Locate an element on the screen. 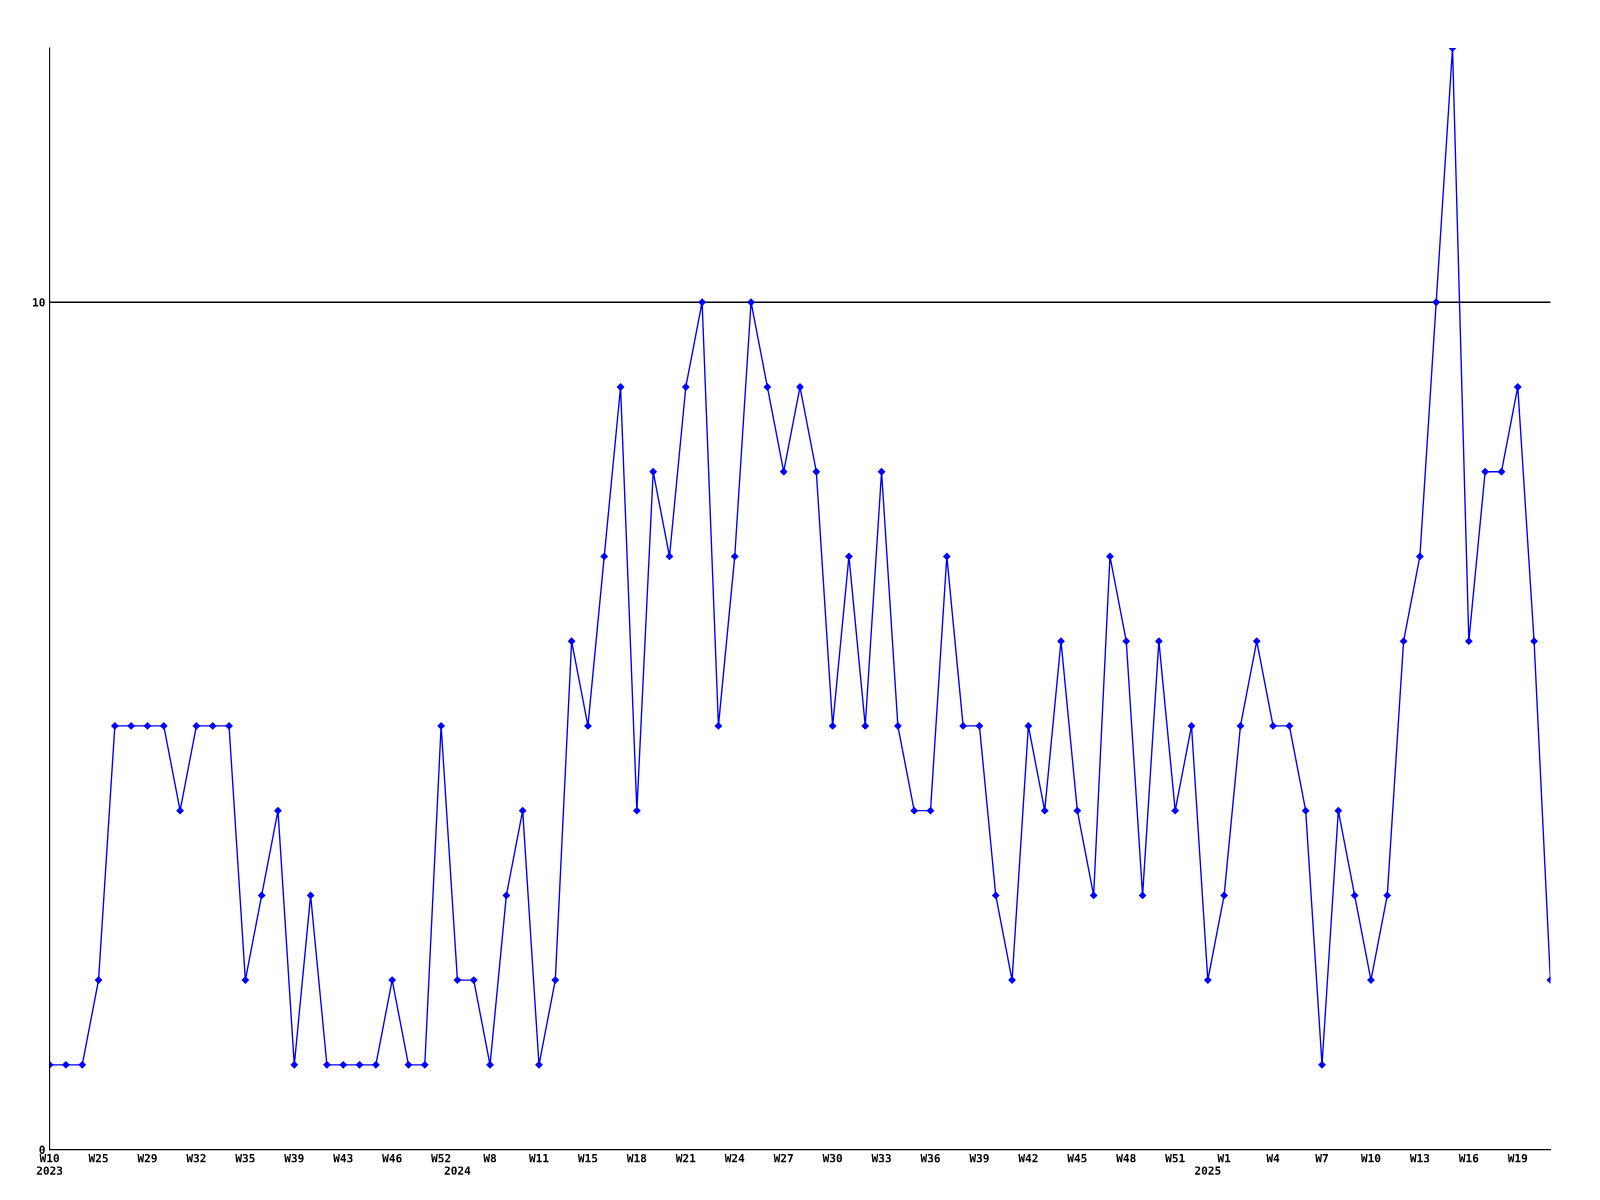 The image size is (1600, 1200). x-tick-label: W45 is located at coordinates (1077, 1158).